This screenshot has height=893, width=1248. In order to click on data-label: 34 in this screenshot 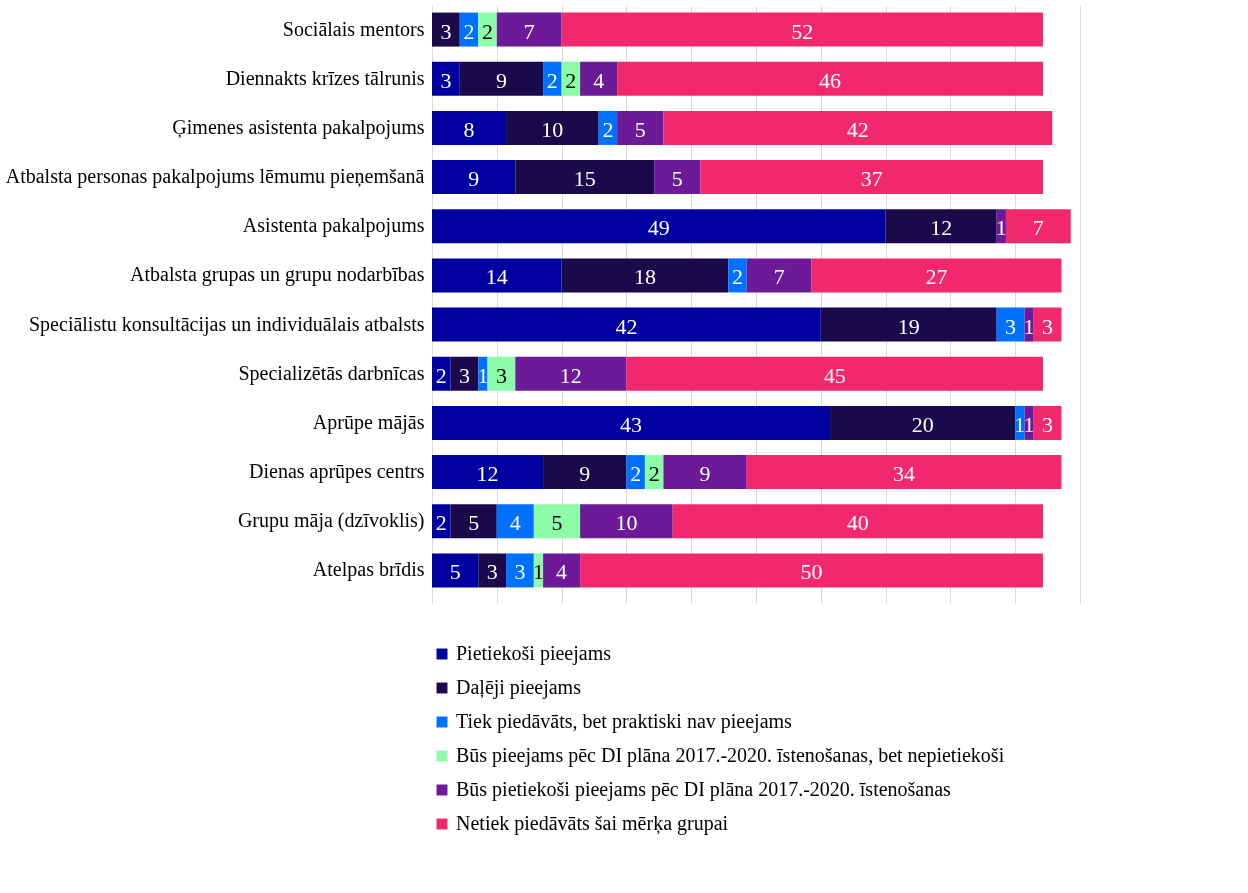, I will do `click(904, 474)`.